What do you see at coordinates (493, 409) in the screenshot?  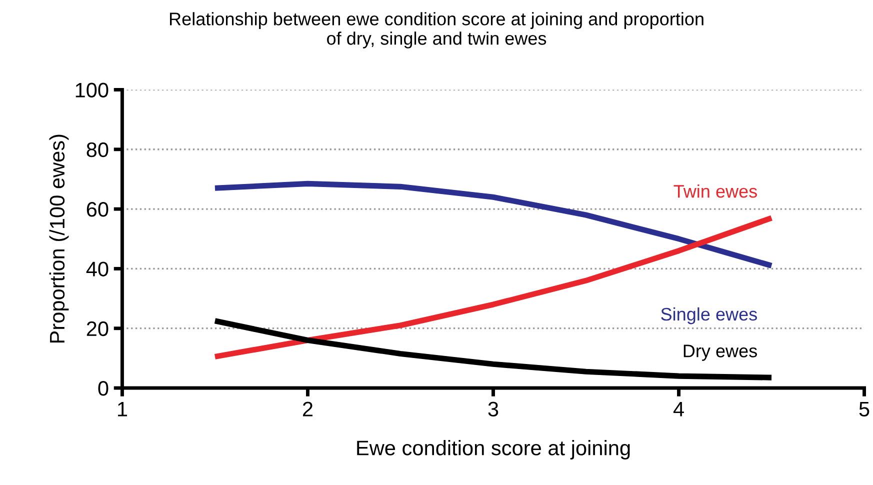 I see `x-tick-label: 3` at bounding box center [493, 409].